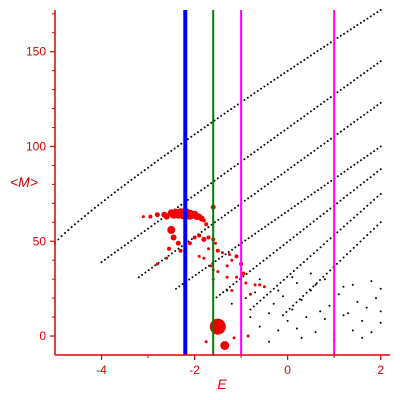 This screenshot has width=400, height=400. What do you see at coordinates (287, 370) in the screenshot?
I see `x-tick-label: 0` at bounding box center [287, 370].